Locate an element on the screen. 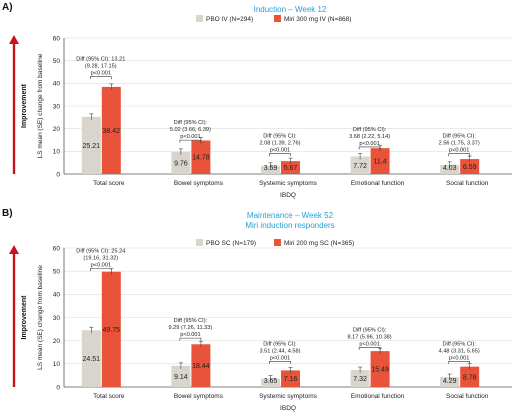 The image size is (520, 415). data-label: 7.32 is located at coordinates (360, 379).